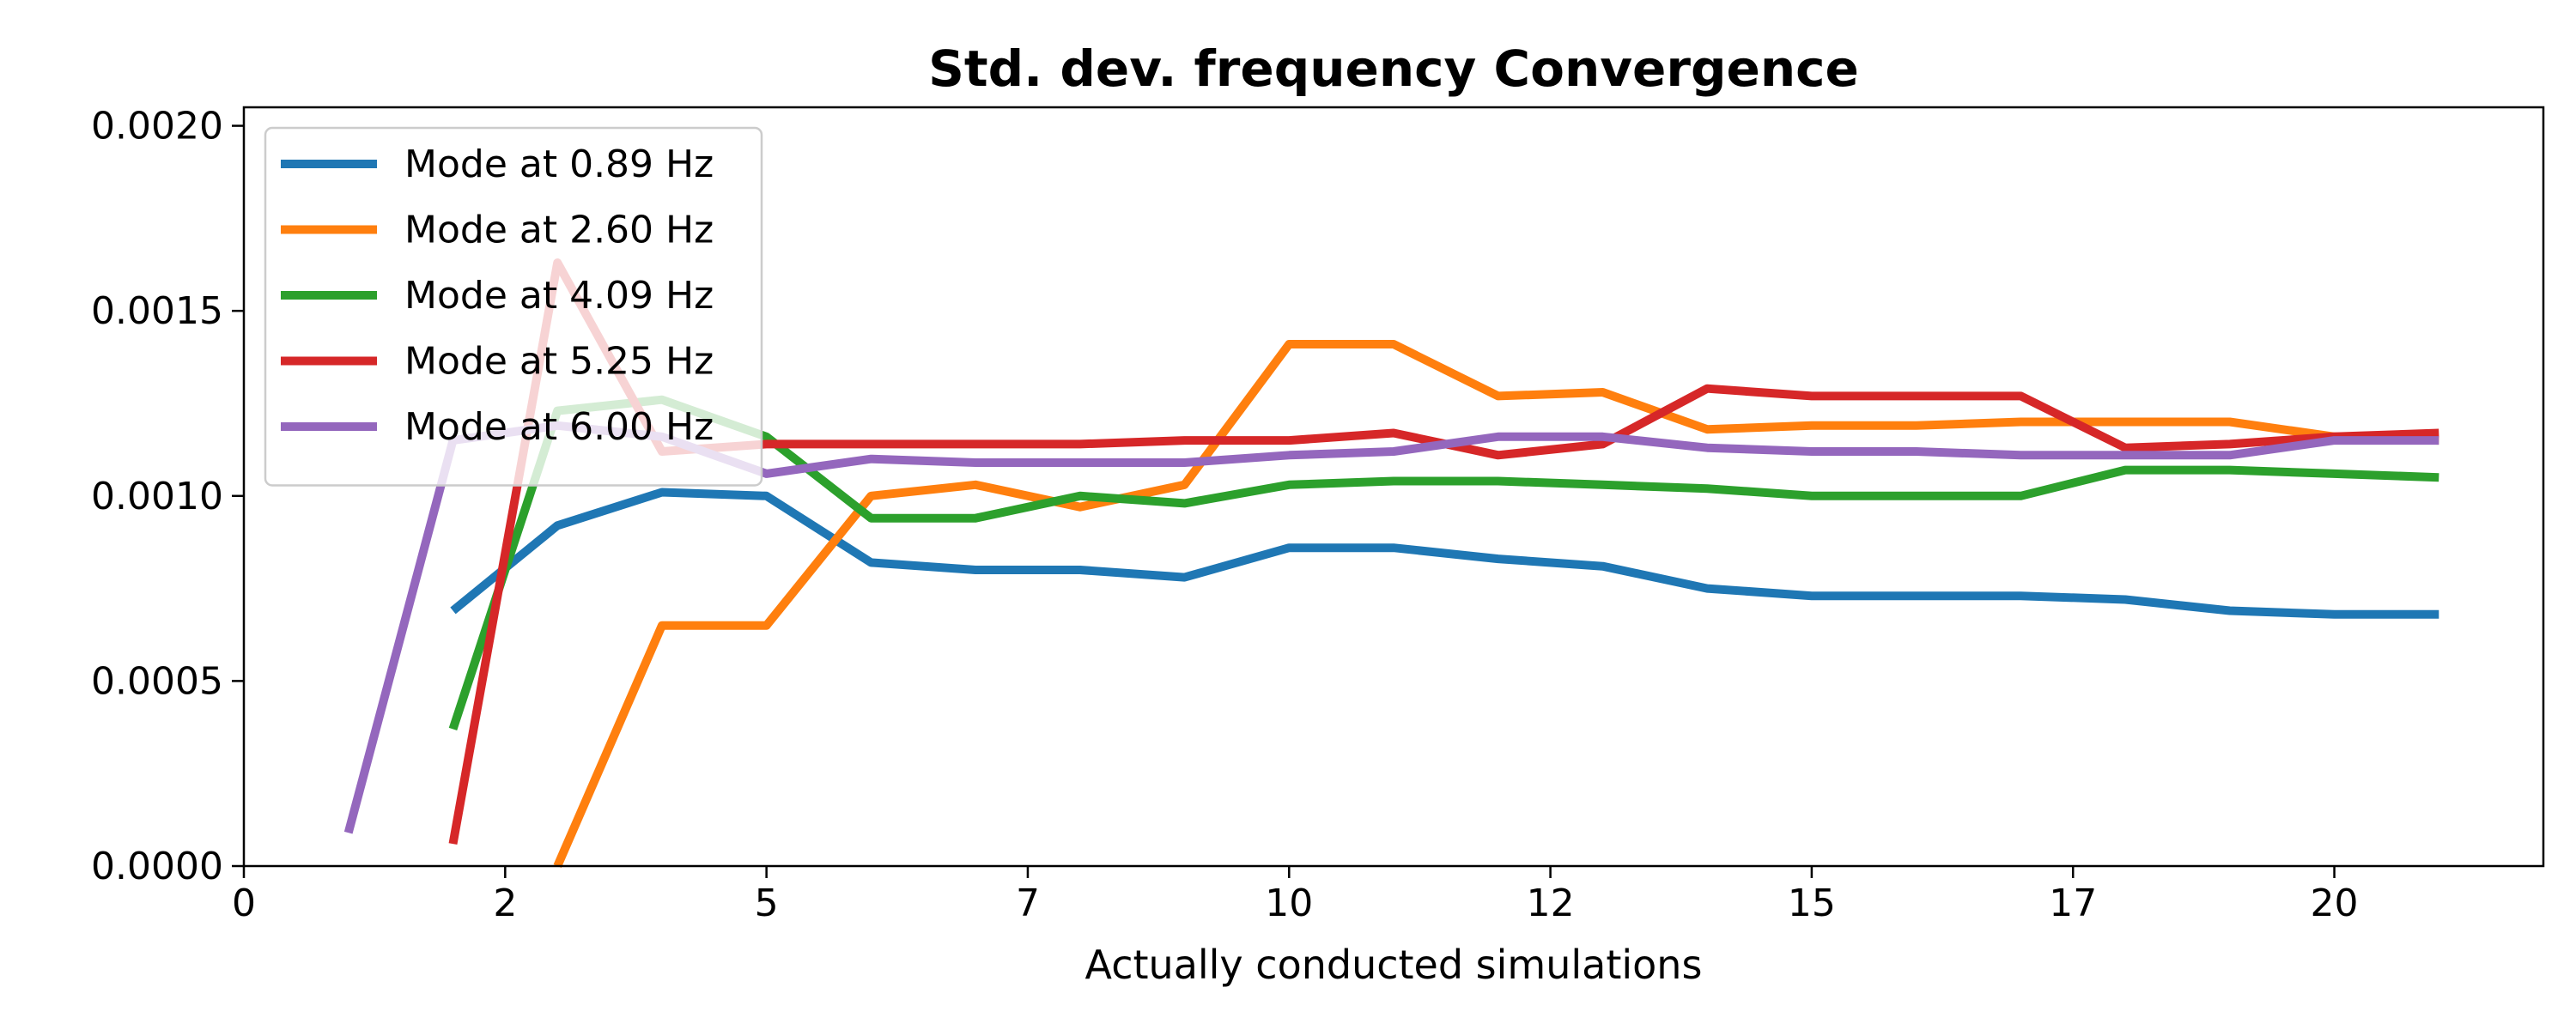 The image size is (2576, 1030). What do you see at coordinates (2073, 903) in the screenshot?
I see `x-tick-label: 17` at bounding box center [2073, 903].